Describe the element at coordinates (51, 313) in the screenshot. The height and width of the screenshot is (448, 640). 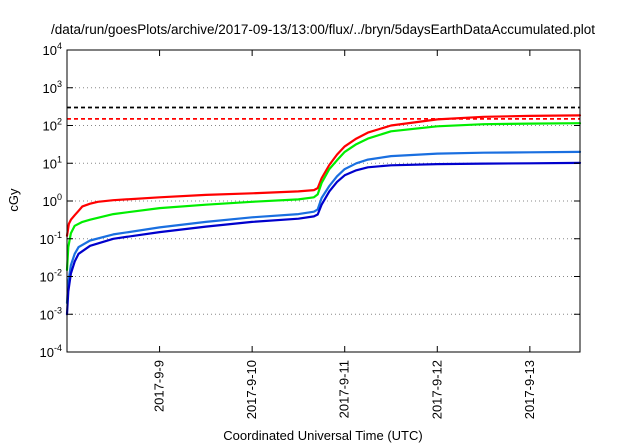
I see `y-tick-label: 10⁻³` at that location.